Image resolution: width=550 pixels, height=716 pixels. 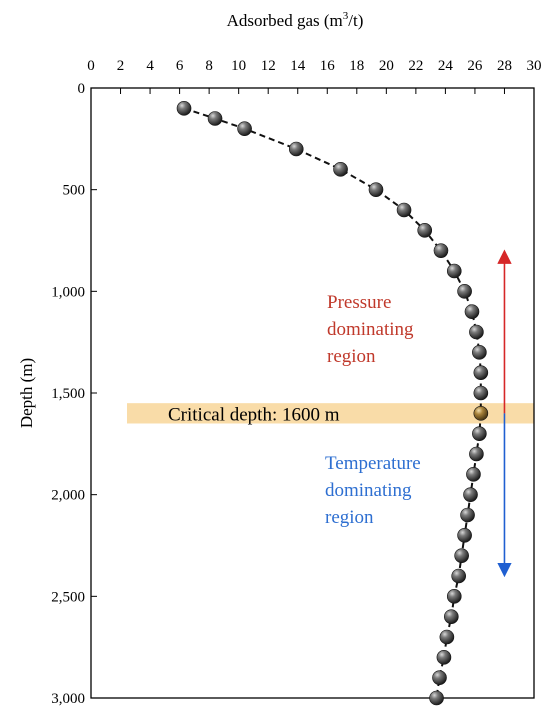 What do you see at coordinates (68, 699) in the screenshot?
I see `y-tick-label: 3,000` at bounding box center [68, 699].